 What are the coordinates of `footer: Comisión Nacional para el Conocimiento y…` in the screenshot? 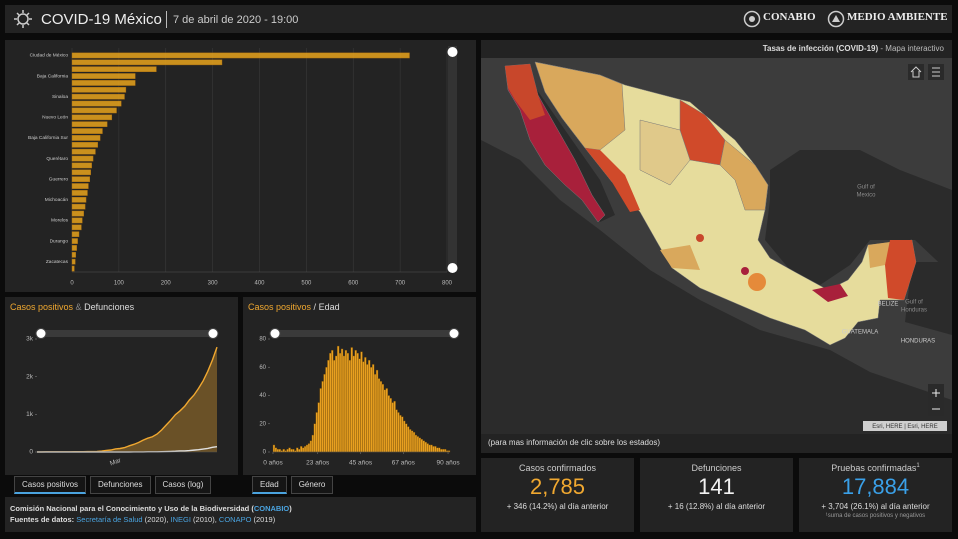 It's located at (240, 514).